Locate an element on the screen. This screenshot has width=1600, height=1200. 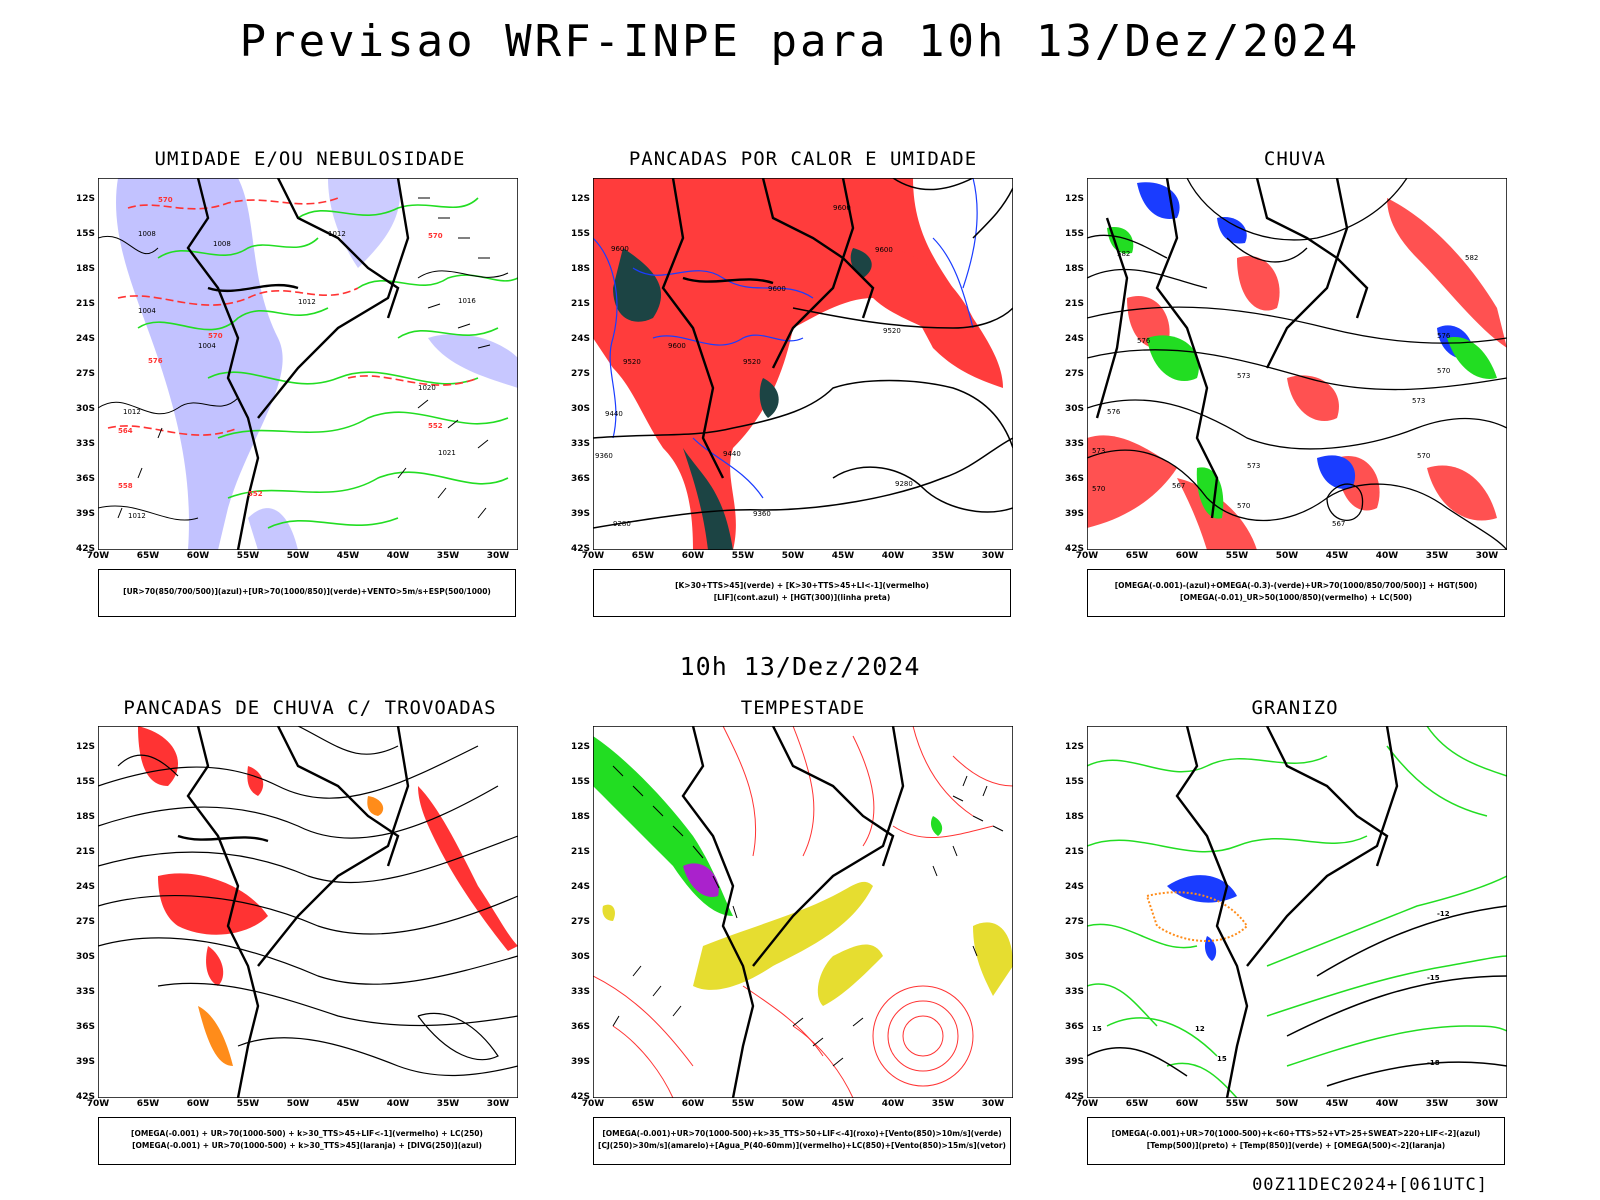
map-pancadas-trovoadas is located at coordinates (308, 912).